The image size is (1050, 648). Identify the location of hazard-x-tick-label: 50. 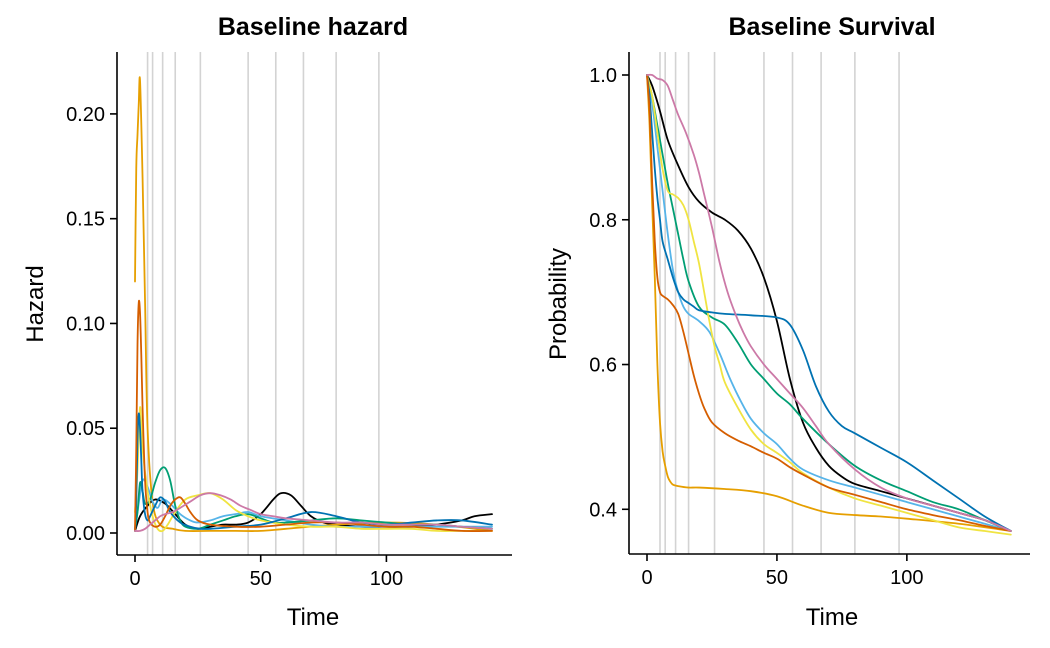
(261, 579).